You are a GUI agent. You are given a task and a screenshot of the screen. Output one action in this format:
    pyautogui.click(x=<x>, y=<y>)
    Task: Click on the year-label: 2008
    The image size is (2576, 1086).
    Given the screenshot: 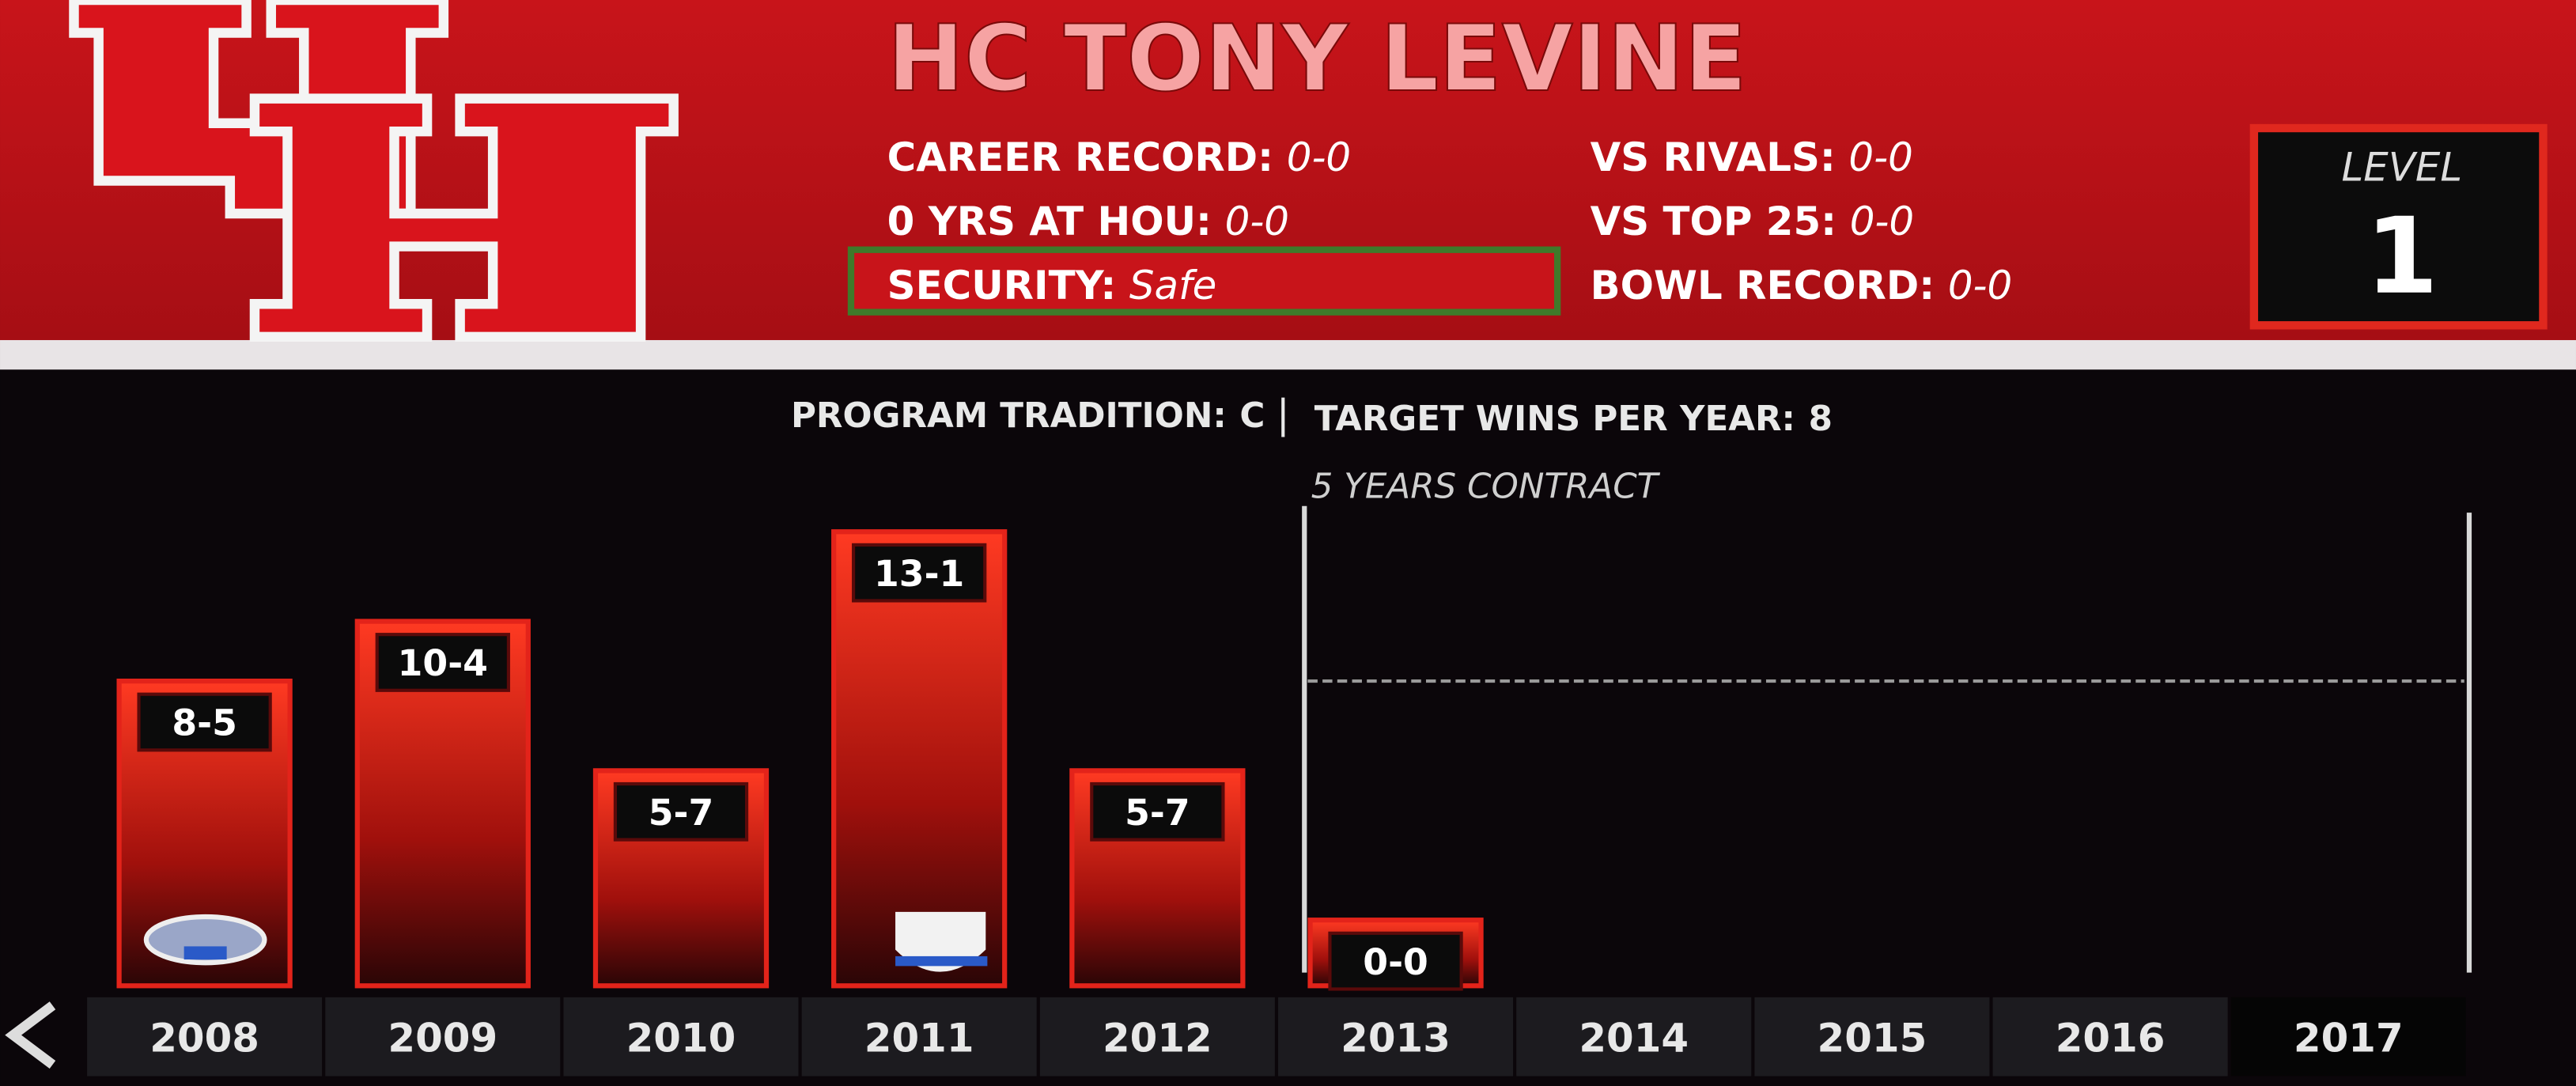 What is the action you would take?
    pyautogui.click(x=204, y=1038)
    